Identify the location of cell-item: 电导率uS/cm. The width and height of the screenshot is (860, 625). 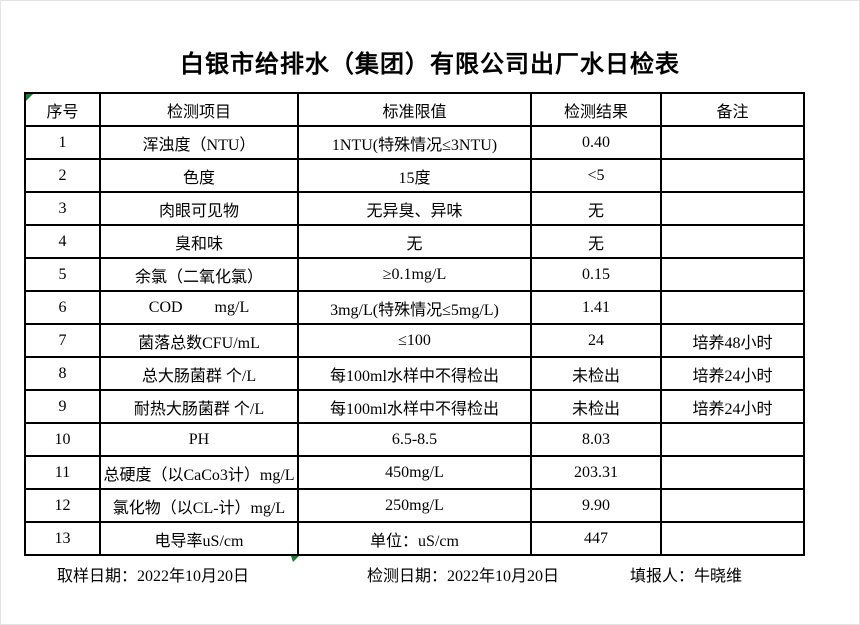
(199, 538).